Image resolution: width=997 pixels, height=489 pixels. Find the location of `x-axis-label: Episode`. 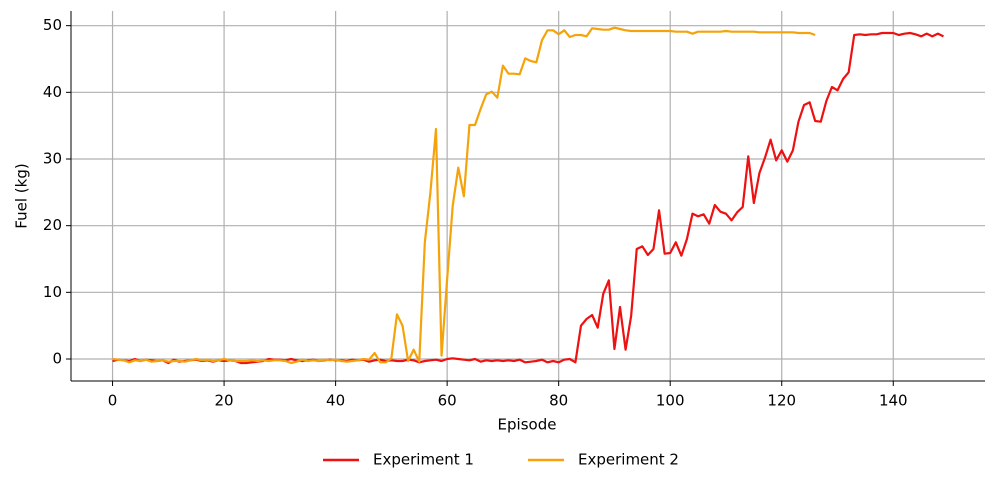

x-axis-label: Episode is located at coordinates (527, 425).